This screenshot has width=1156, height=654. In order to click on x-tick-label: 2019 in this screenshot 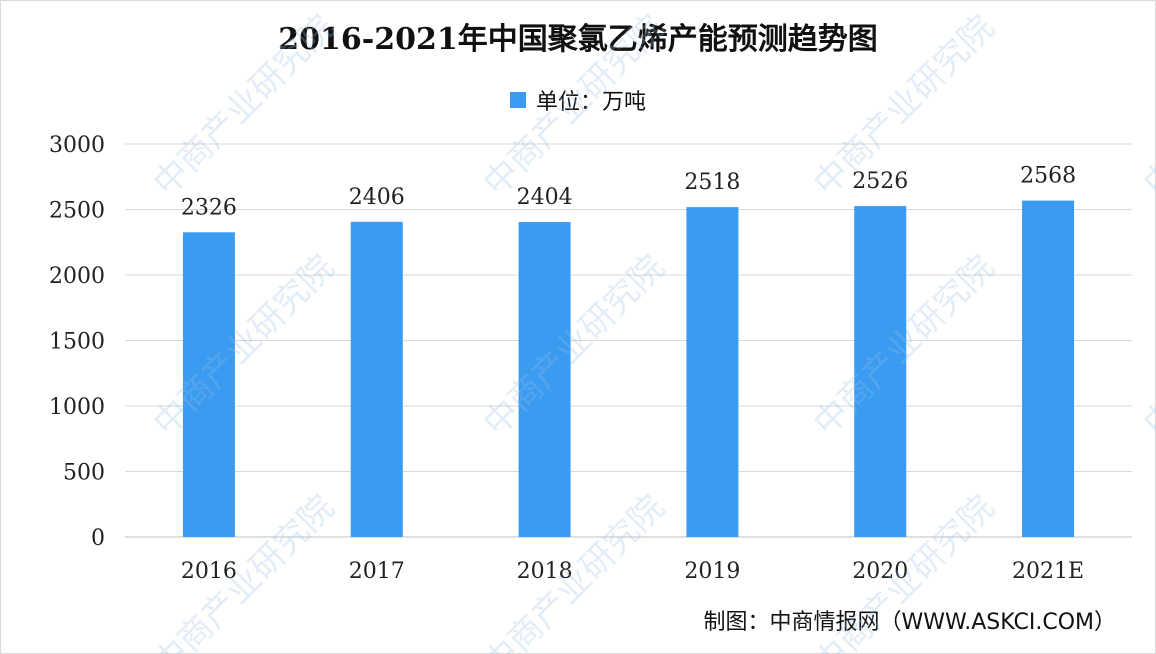, I will do `click(712, 571)`.